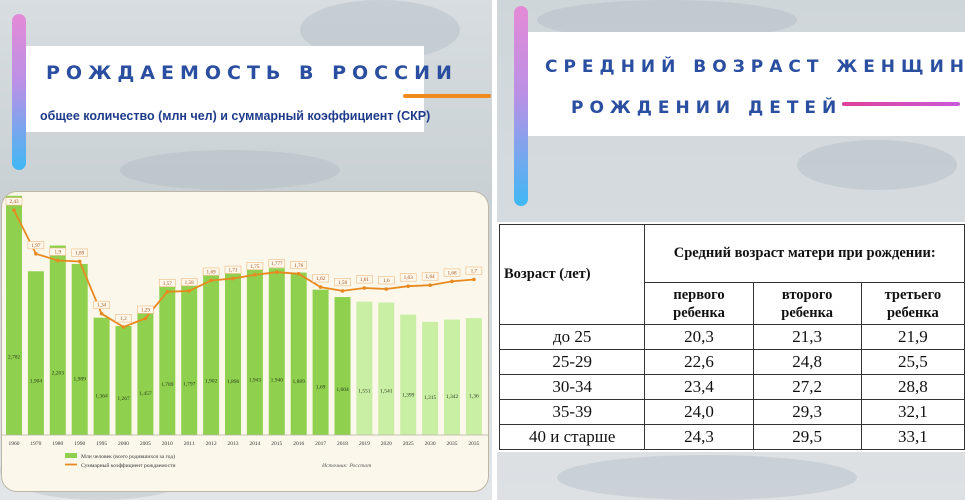 The width and height of the screenshot is (965, 500). I want to click on tfr-value-label: 1,57, so click(167, 284).